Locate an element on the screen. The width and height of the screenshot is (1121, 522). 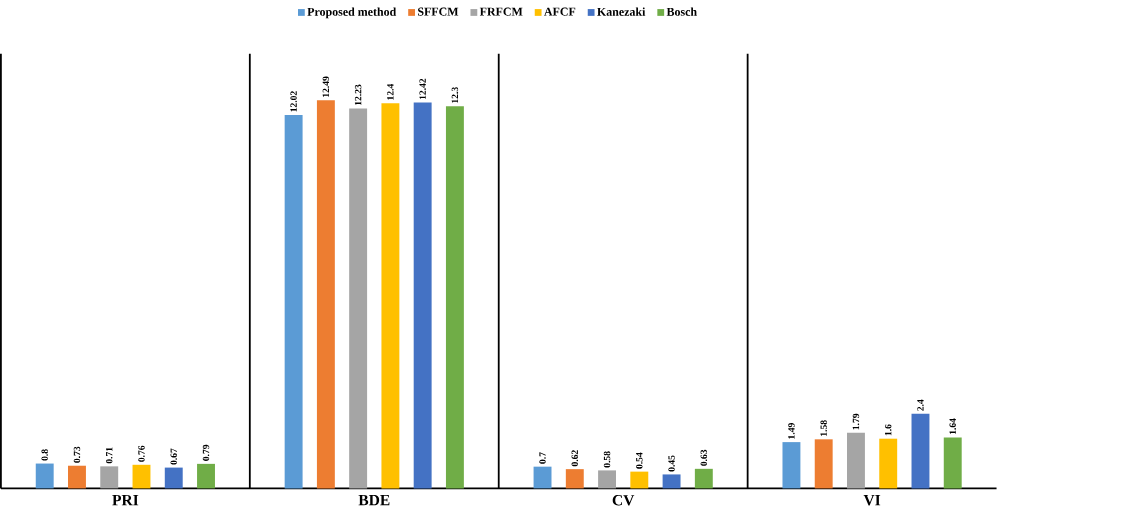
data-label: 1.6 is located at coordinates (888, 430).